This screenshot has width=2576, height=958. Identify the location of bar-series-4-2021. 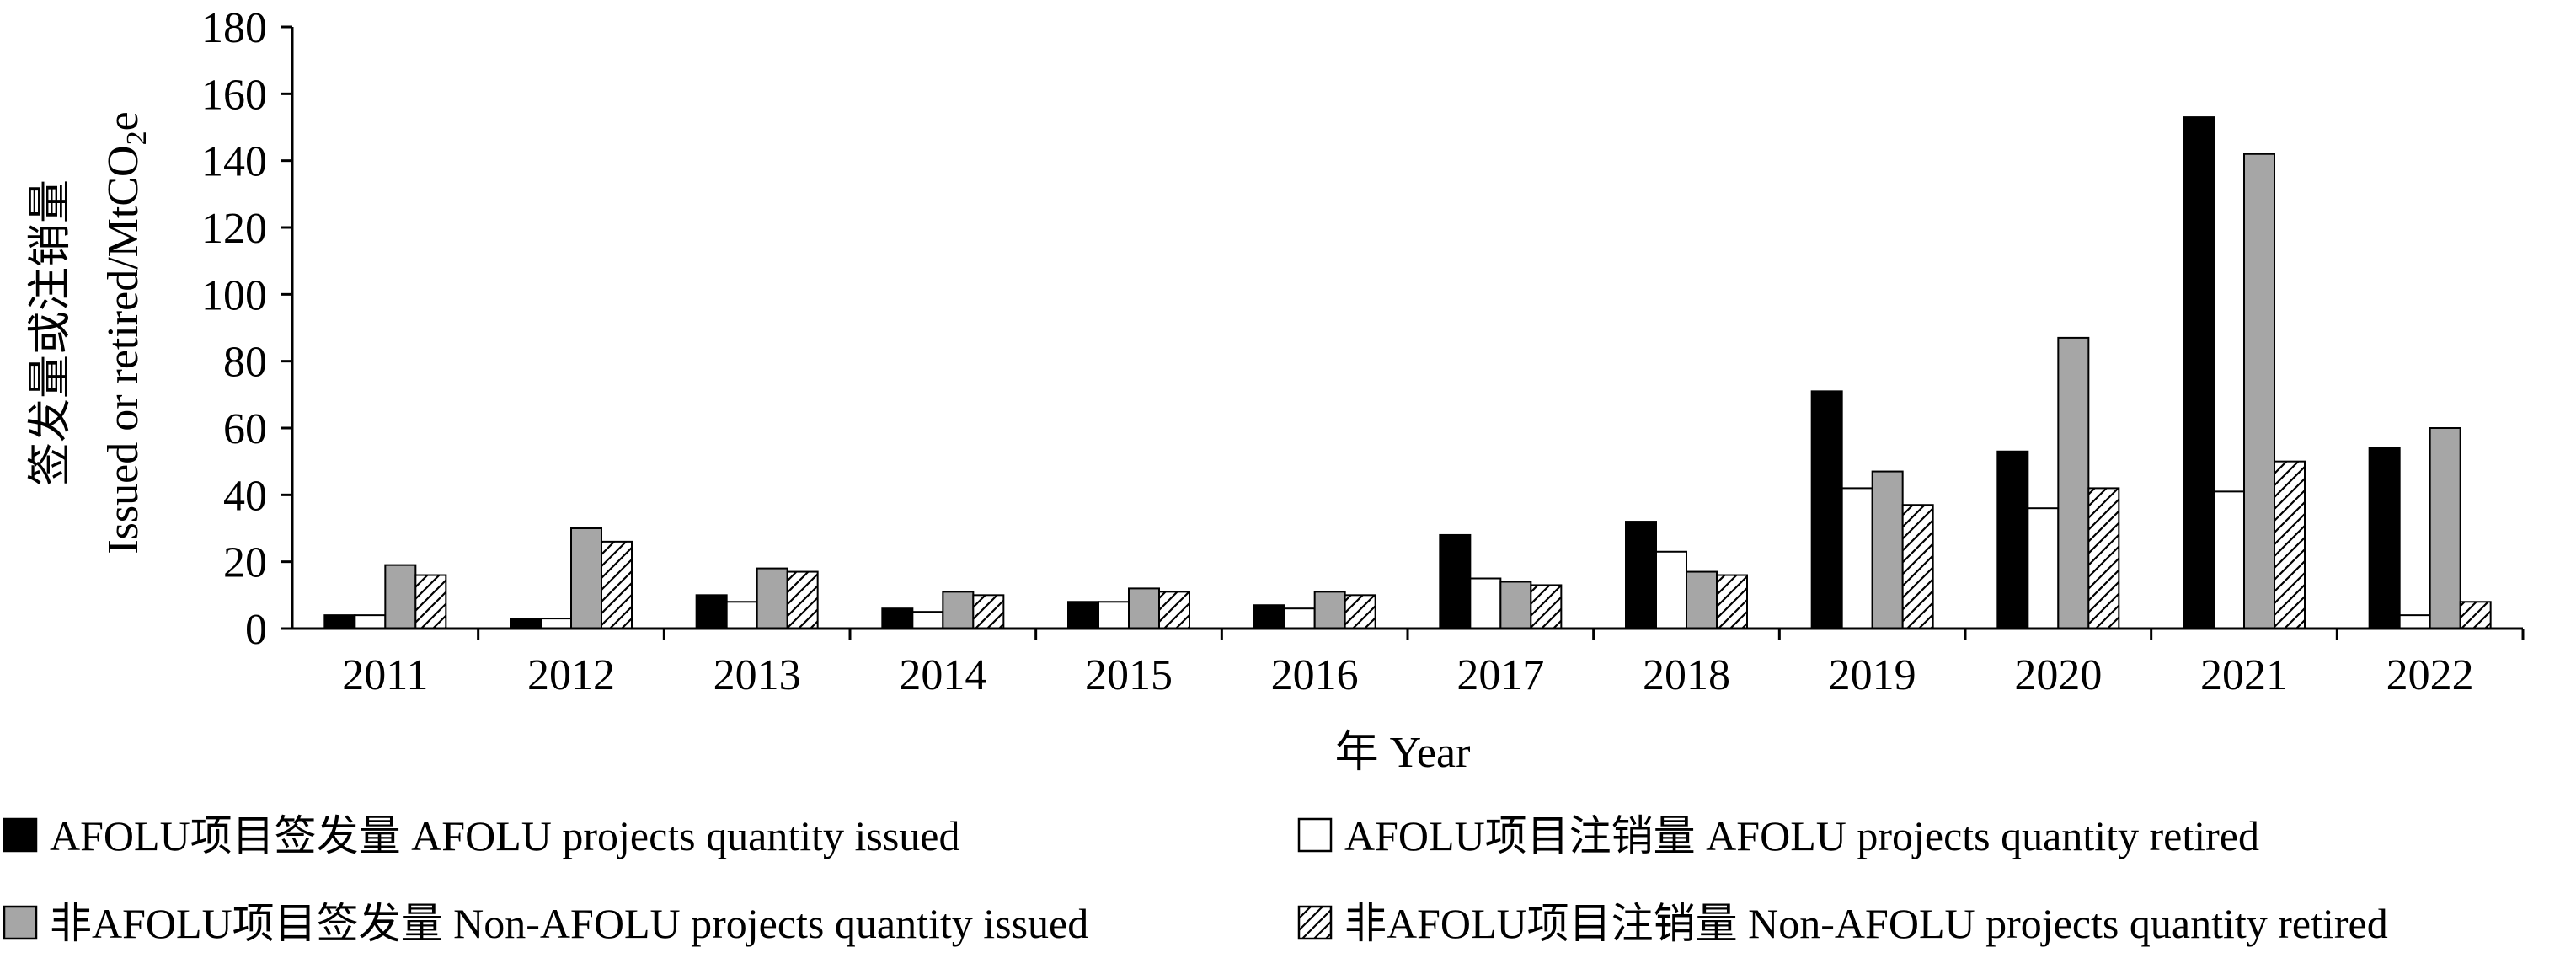
(2290, 545).